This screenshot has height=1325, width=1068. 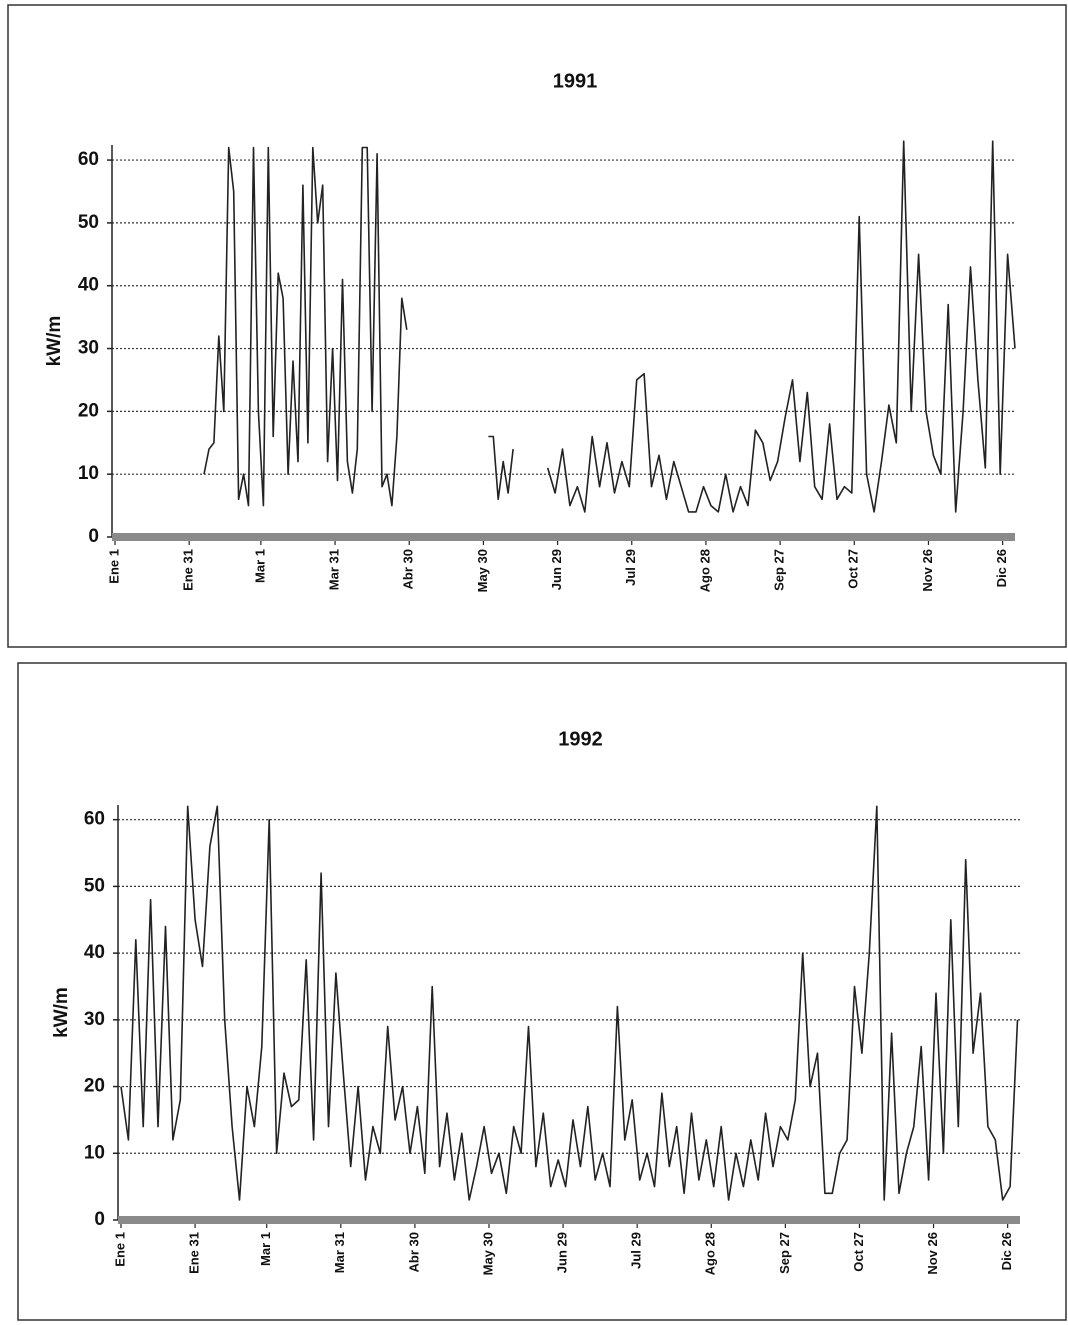 What do you see at coordinates (580, 739) in the screenshot?
I see `chart-title: 1992` at bounding box center [580, 739].